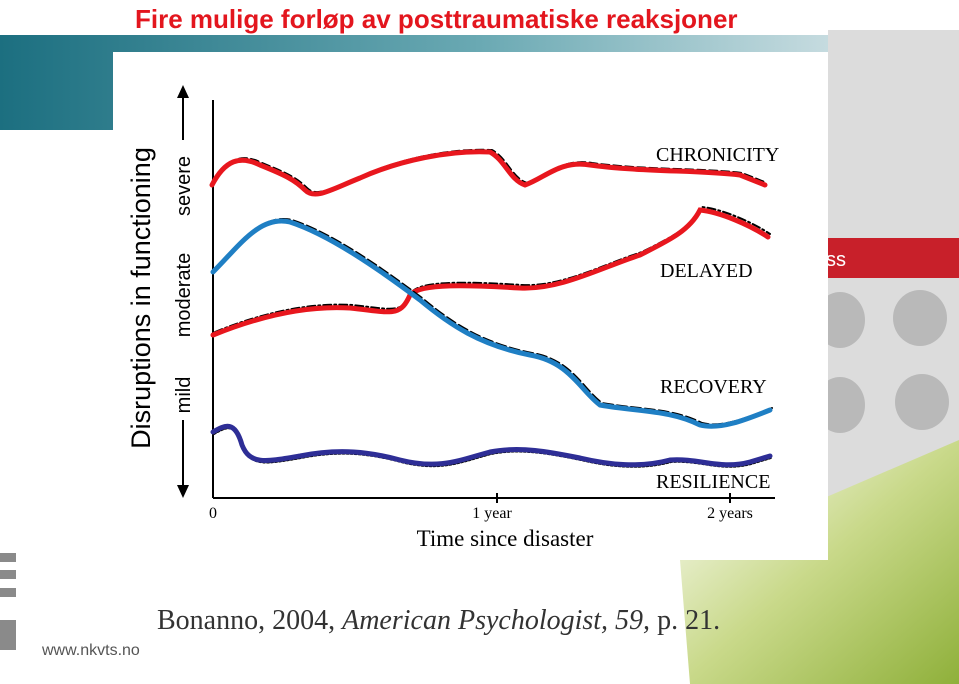 Image resolution: width=959 pixels, height=684 pixels. I want to click on y-level: mild, so click(184, 395).